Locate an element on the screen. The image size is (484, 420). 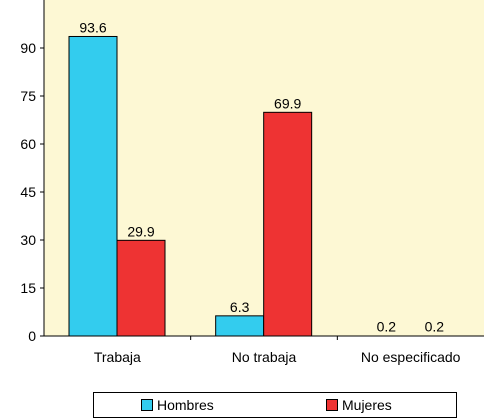
y-tick-label: 60 is located at coordinates (28, 144).